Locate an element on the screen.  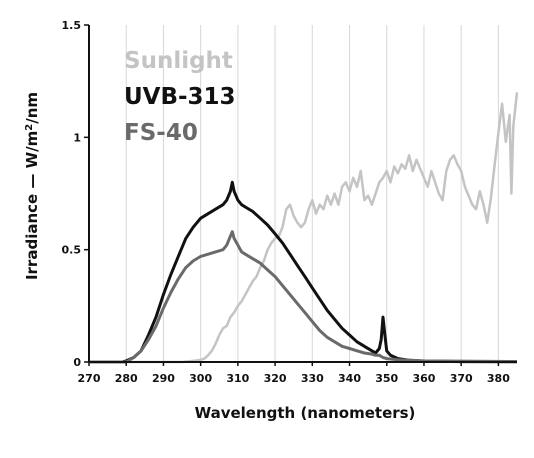
y-tick-labels: 0 0.5 1 1.5 is located at coordinates (75, 194).